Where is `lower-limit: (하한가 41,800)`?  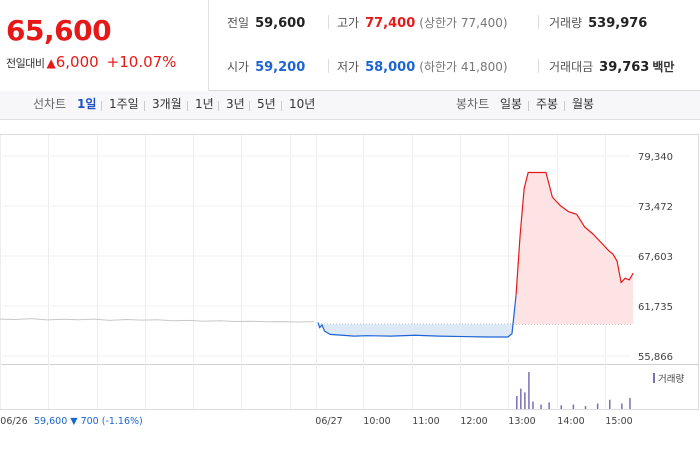 lower-limit: (하한가 41,800) is located at coordinates (463, 67).